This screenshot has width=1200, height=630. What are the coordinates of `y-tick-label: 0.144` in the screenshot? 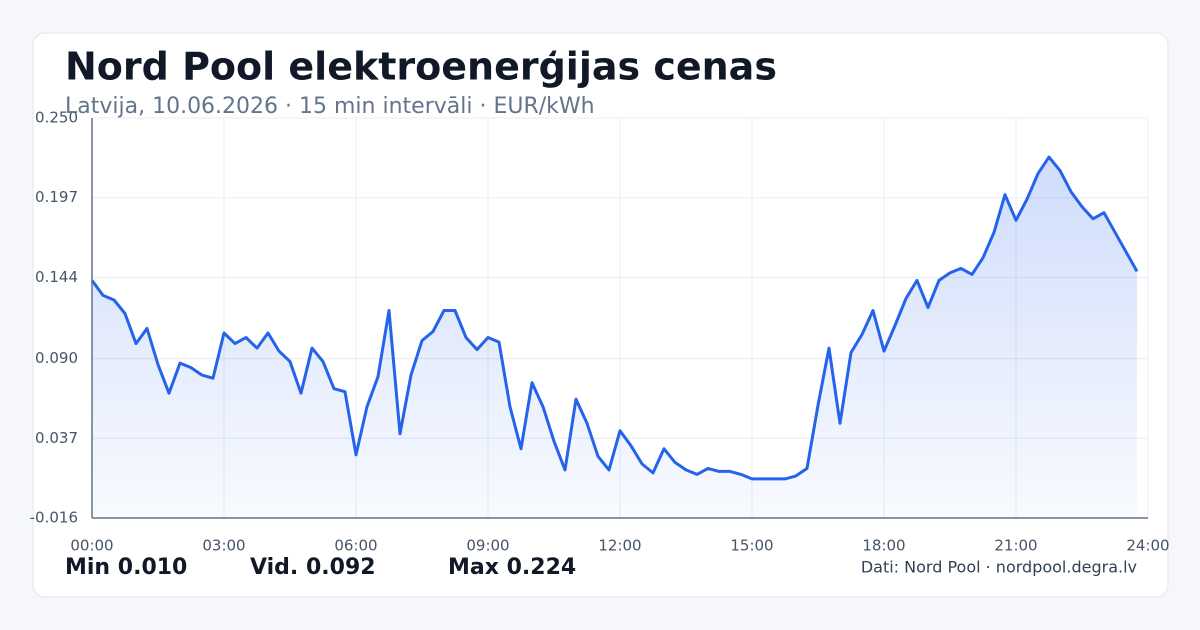 It's located at (56, 277).